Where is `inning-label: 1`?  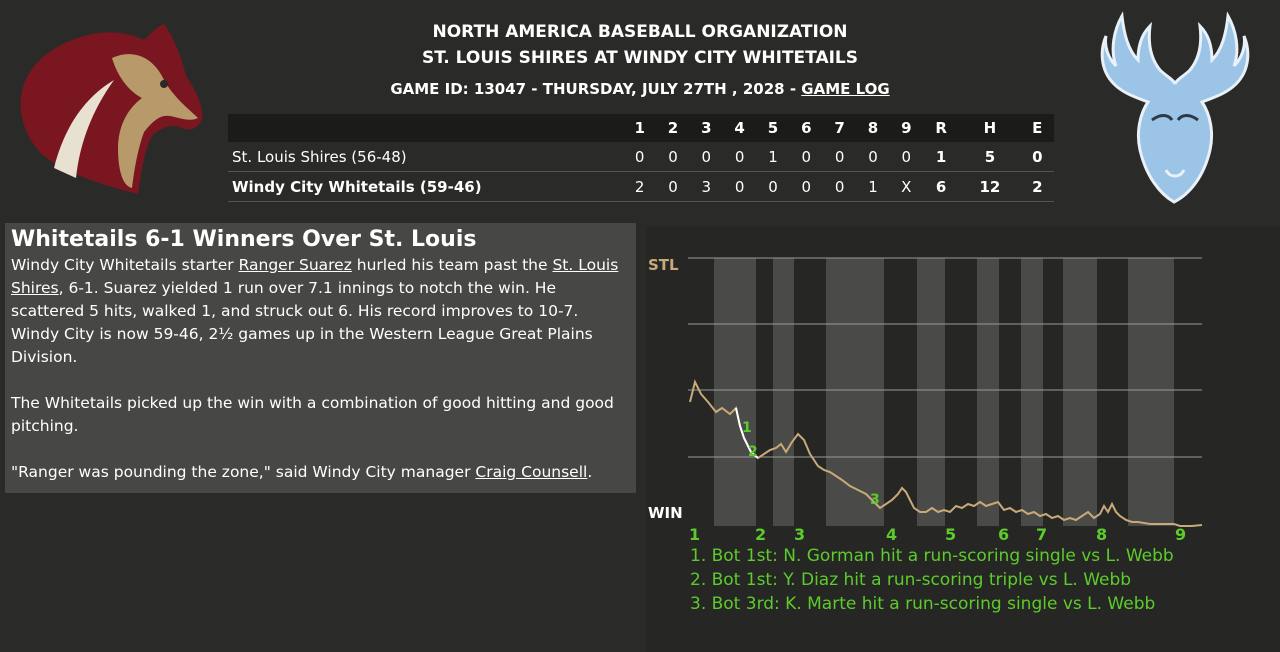 inning-label: 1 is located at coordinates (694, 534).